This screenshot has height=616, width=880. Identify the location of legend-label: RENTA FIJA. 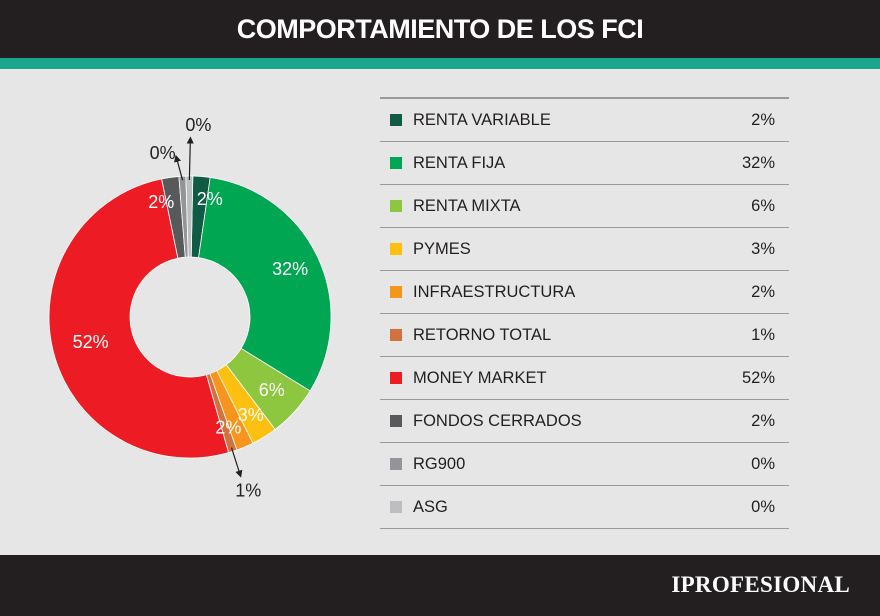
(459, 162).